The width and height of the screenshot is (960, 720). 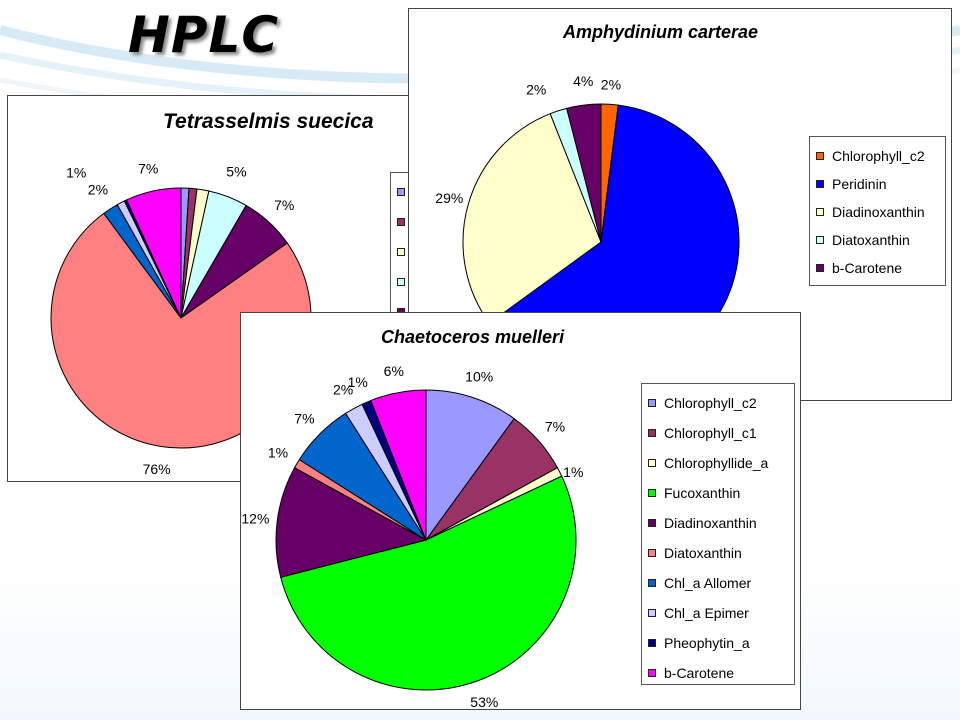 I want to click on chart-title: Amphydinium carterae, so click(x=661, y=32).